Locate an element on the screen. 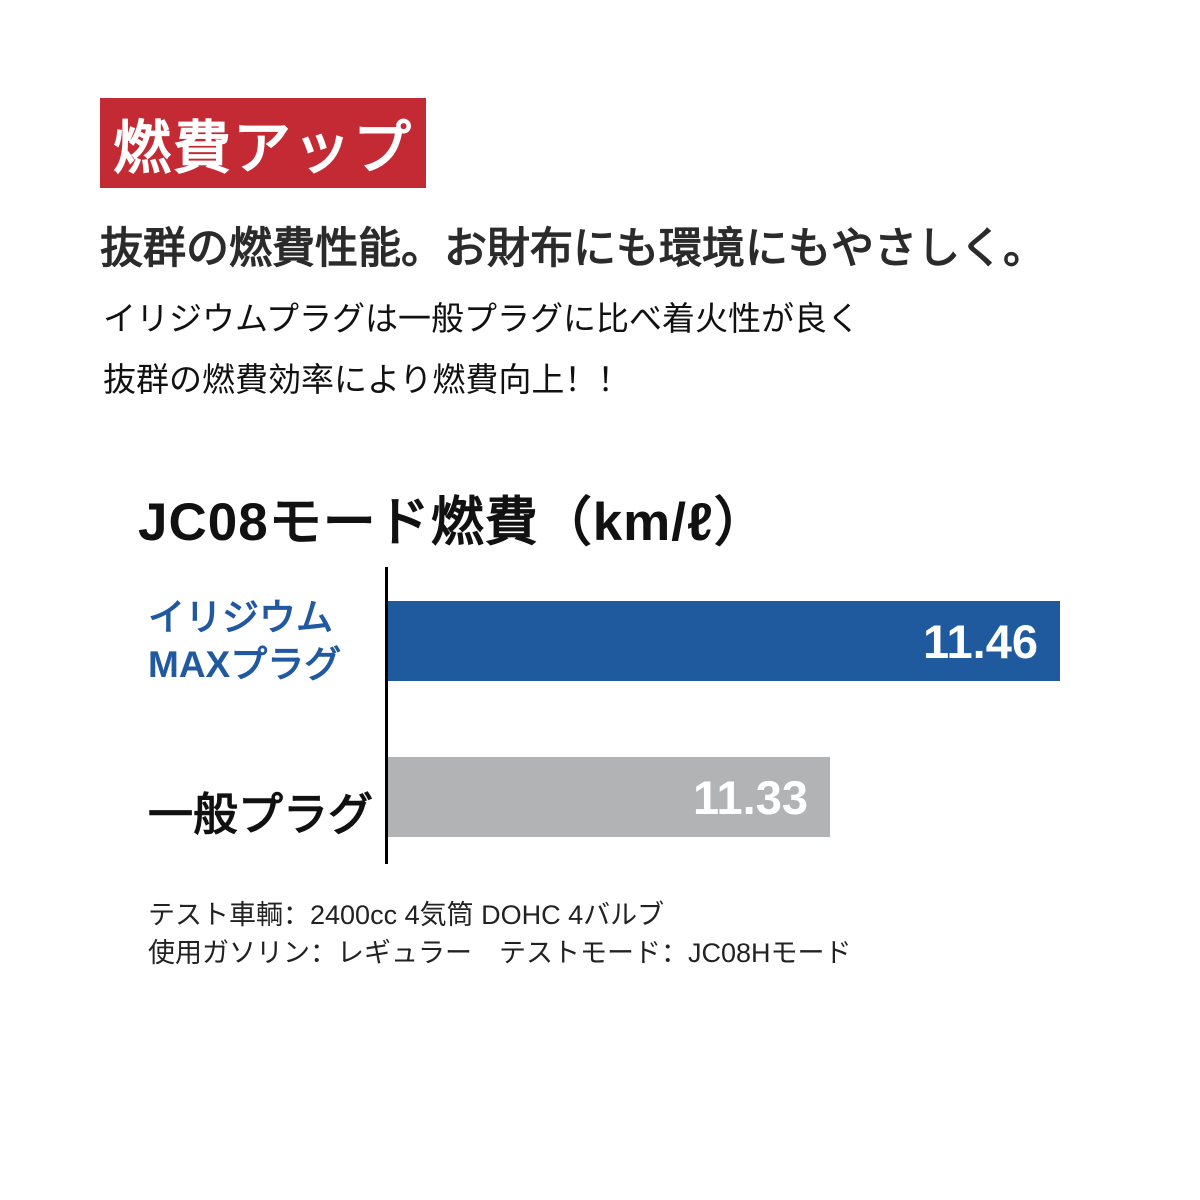  category-label-iridium-line-2: MAXプラグ is located at coordinates (245, 664).